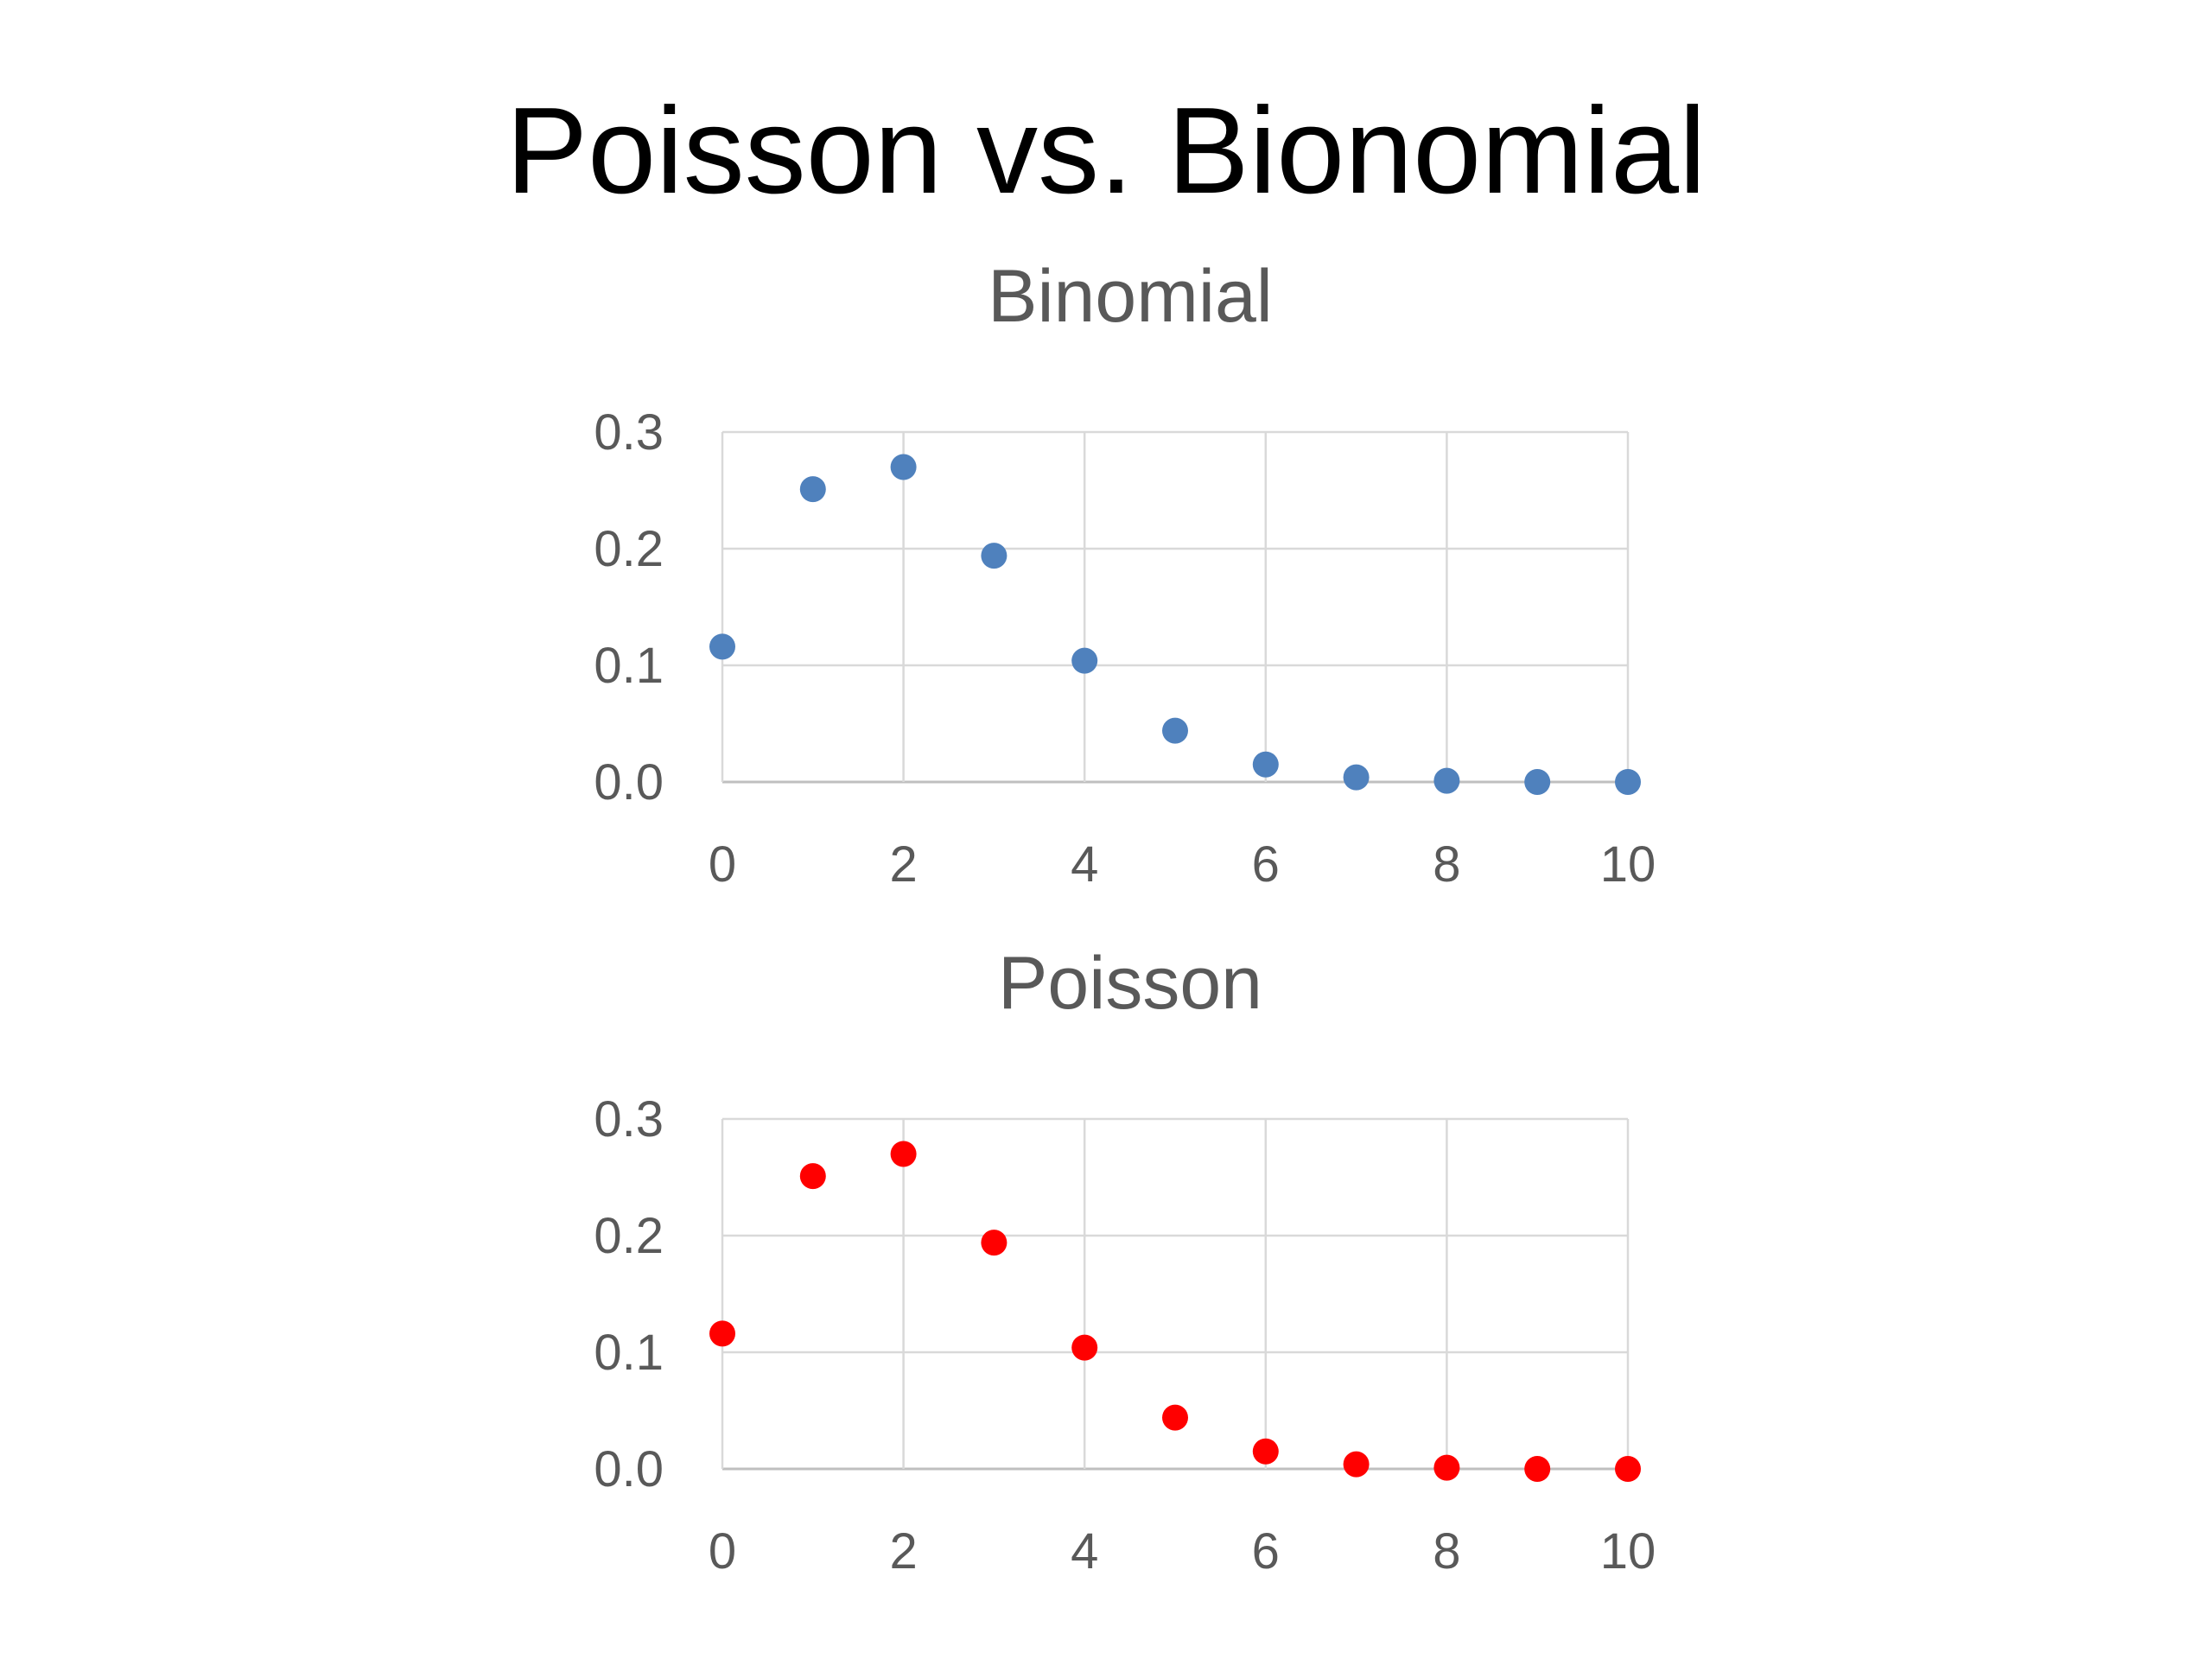 The height and width of the screenshot is (1659, 2212). Describe the element at coordinates (1130, 983) in the screenshot. I see `chart-title: Poisson` at that location.